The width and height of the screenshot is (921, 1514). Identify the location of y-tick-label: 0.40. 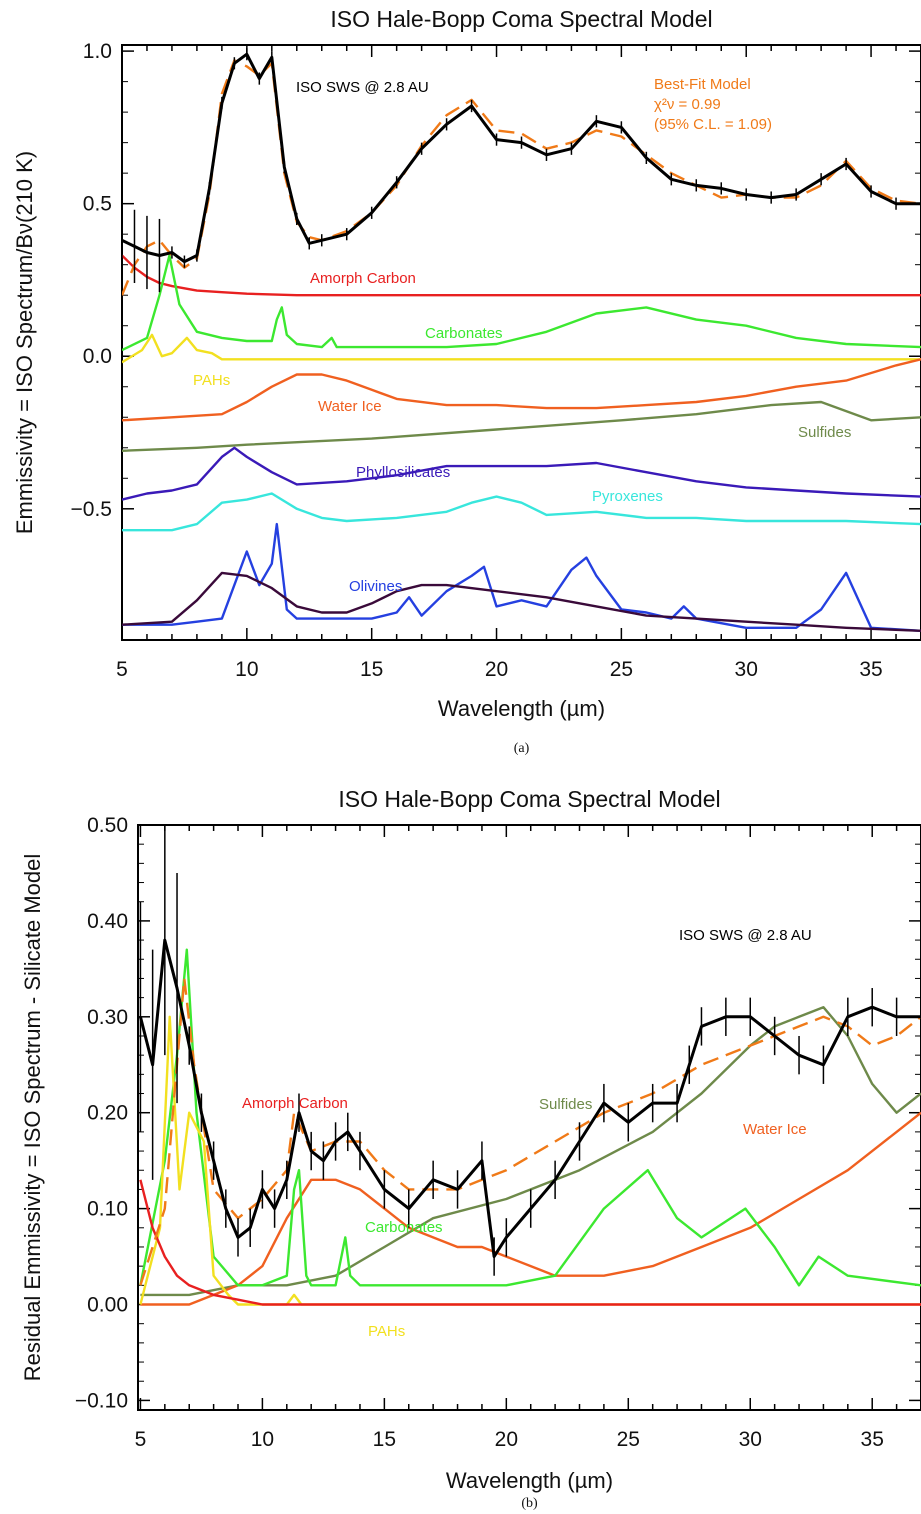
(107, 921).